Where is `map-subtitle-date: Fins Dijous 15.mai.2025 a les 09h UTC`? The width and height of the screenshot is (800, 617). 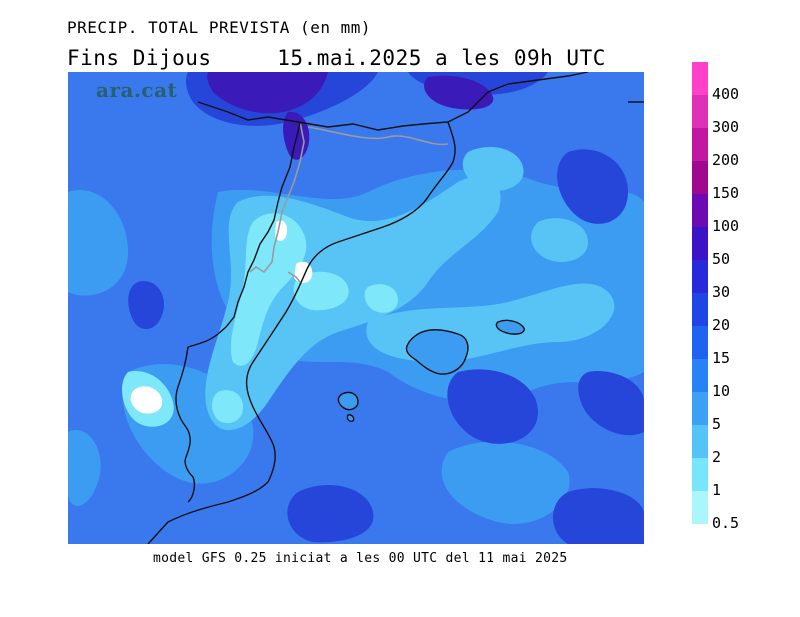
map-subtitle-date: Fins Dijous 15.mai.2025 a les 09h UTC is located at coordinates (336, 58).